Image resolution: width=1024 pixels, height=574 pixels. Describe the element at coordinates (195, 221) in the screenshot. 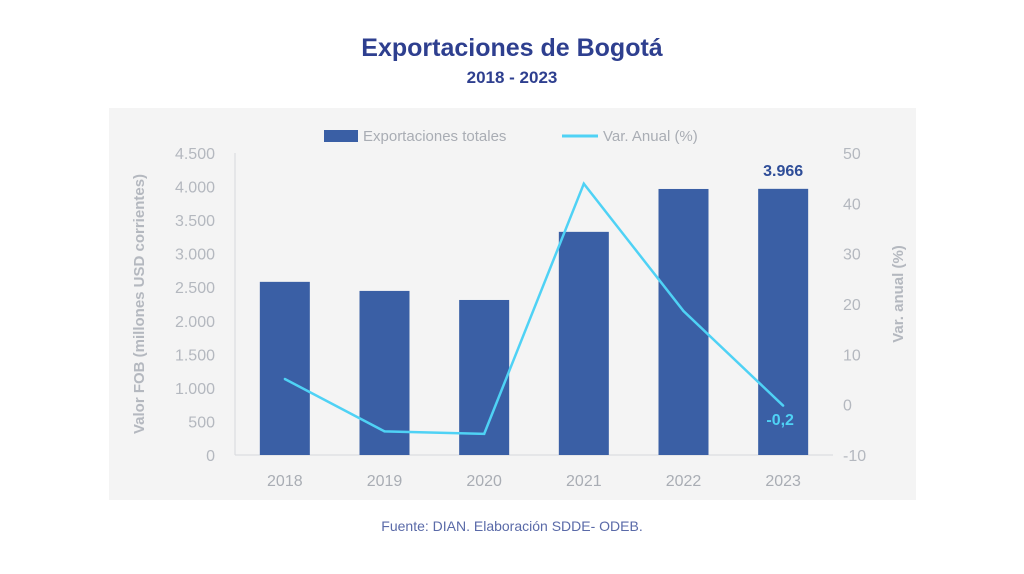

I see `y-tick-label: 3.500` at that location.